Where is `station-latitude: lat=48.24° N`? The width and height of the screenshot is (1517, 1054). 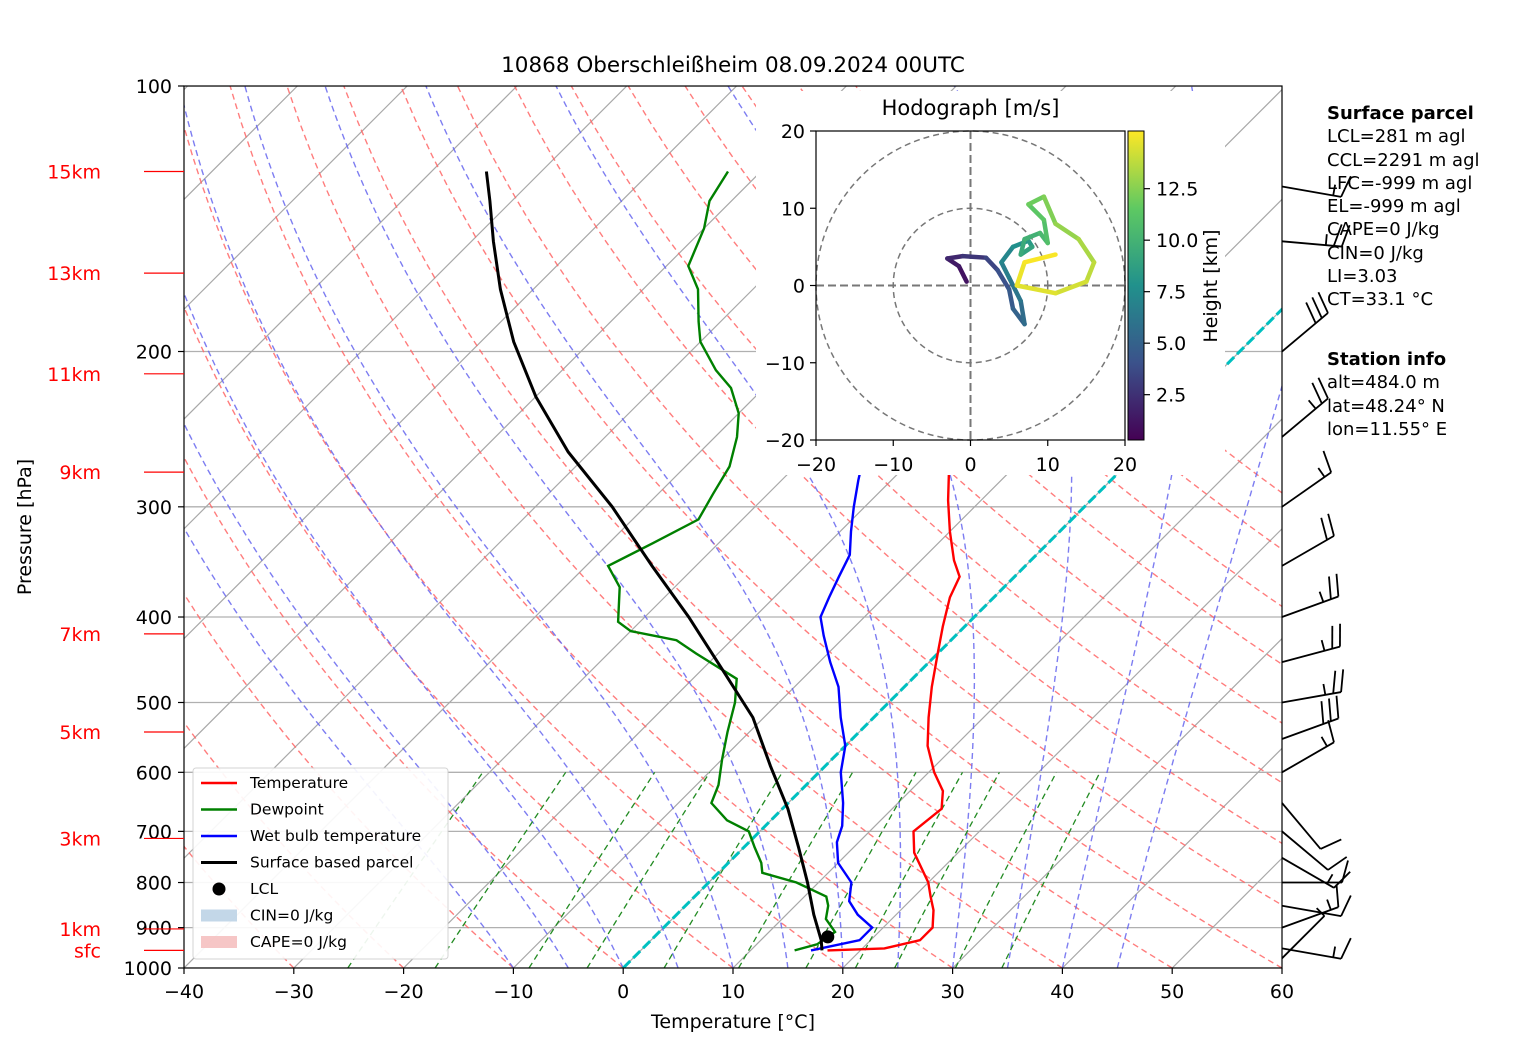 station-latitude: lat=48.24° N is located at coordinates (1386, 406).